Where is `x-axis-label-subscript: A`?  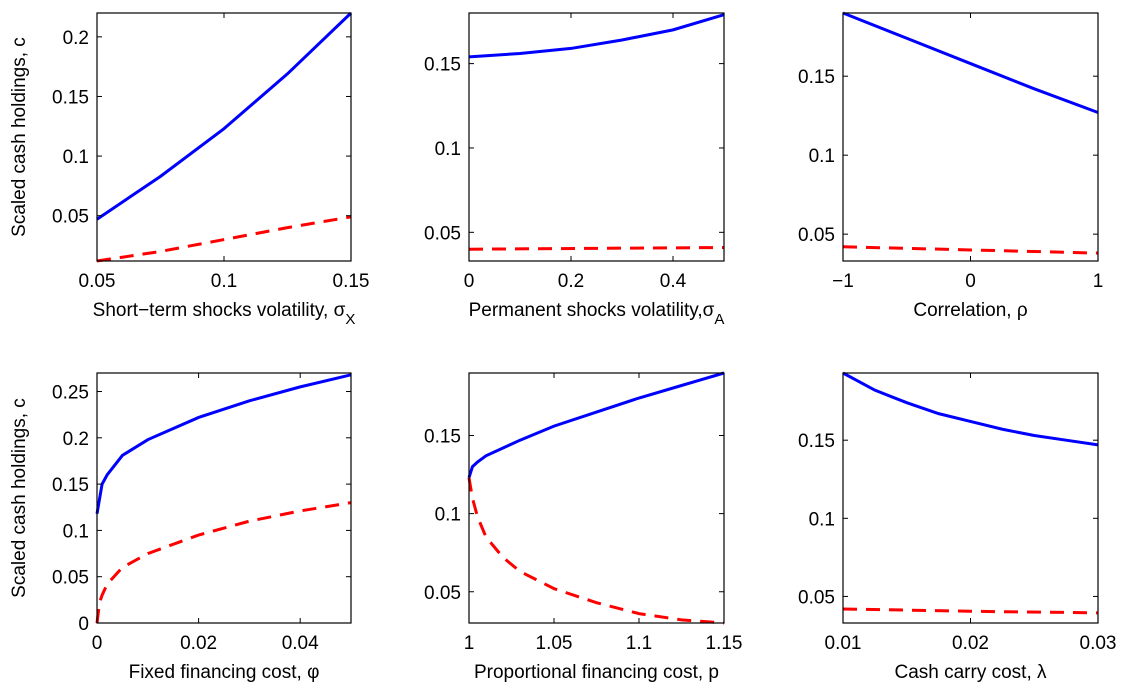 x-axis-label-subscript: A is located at coordinates (719, 319).